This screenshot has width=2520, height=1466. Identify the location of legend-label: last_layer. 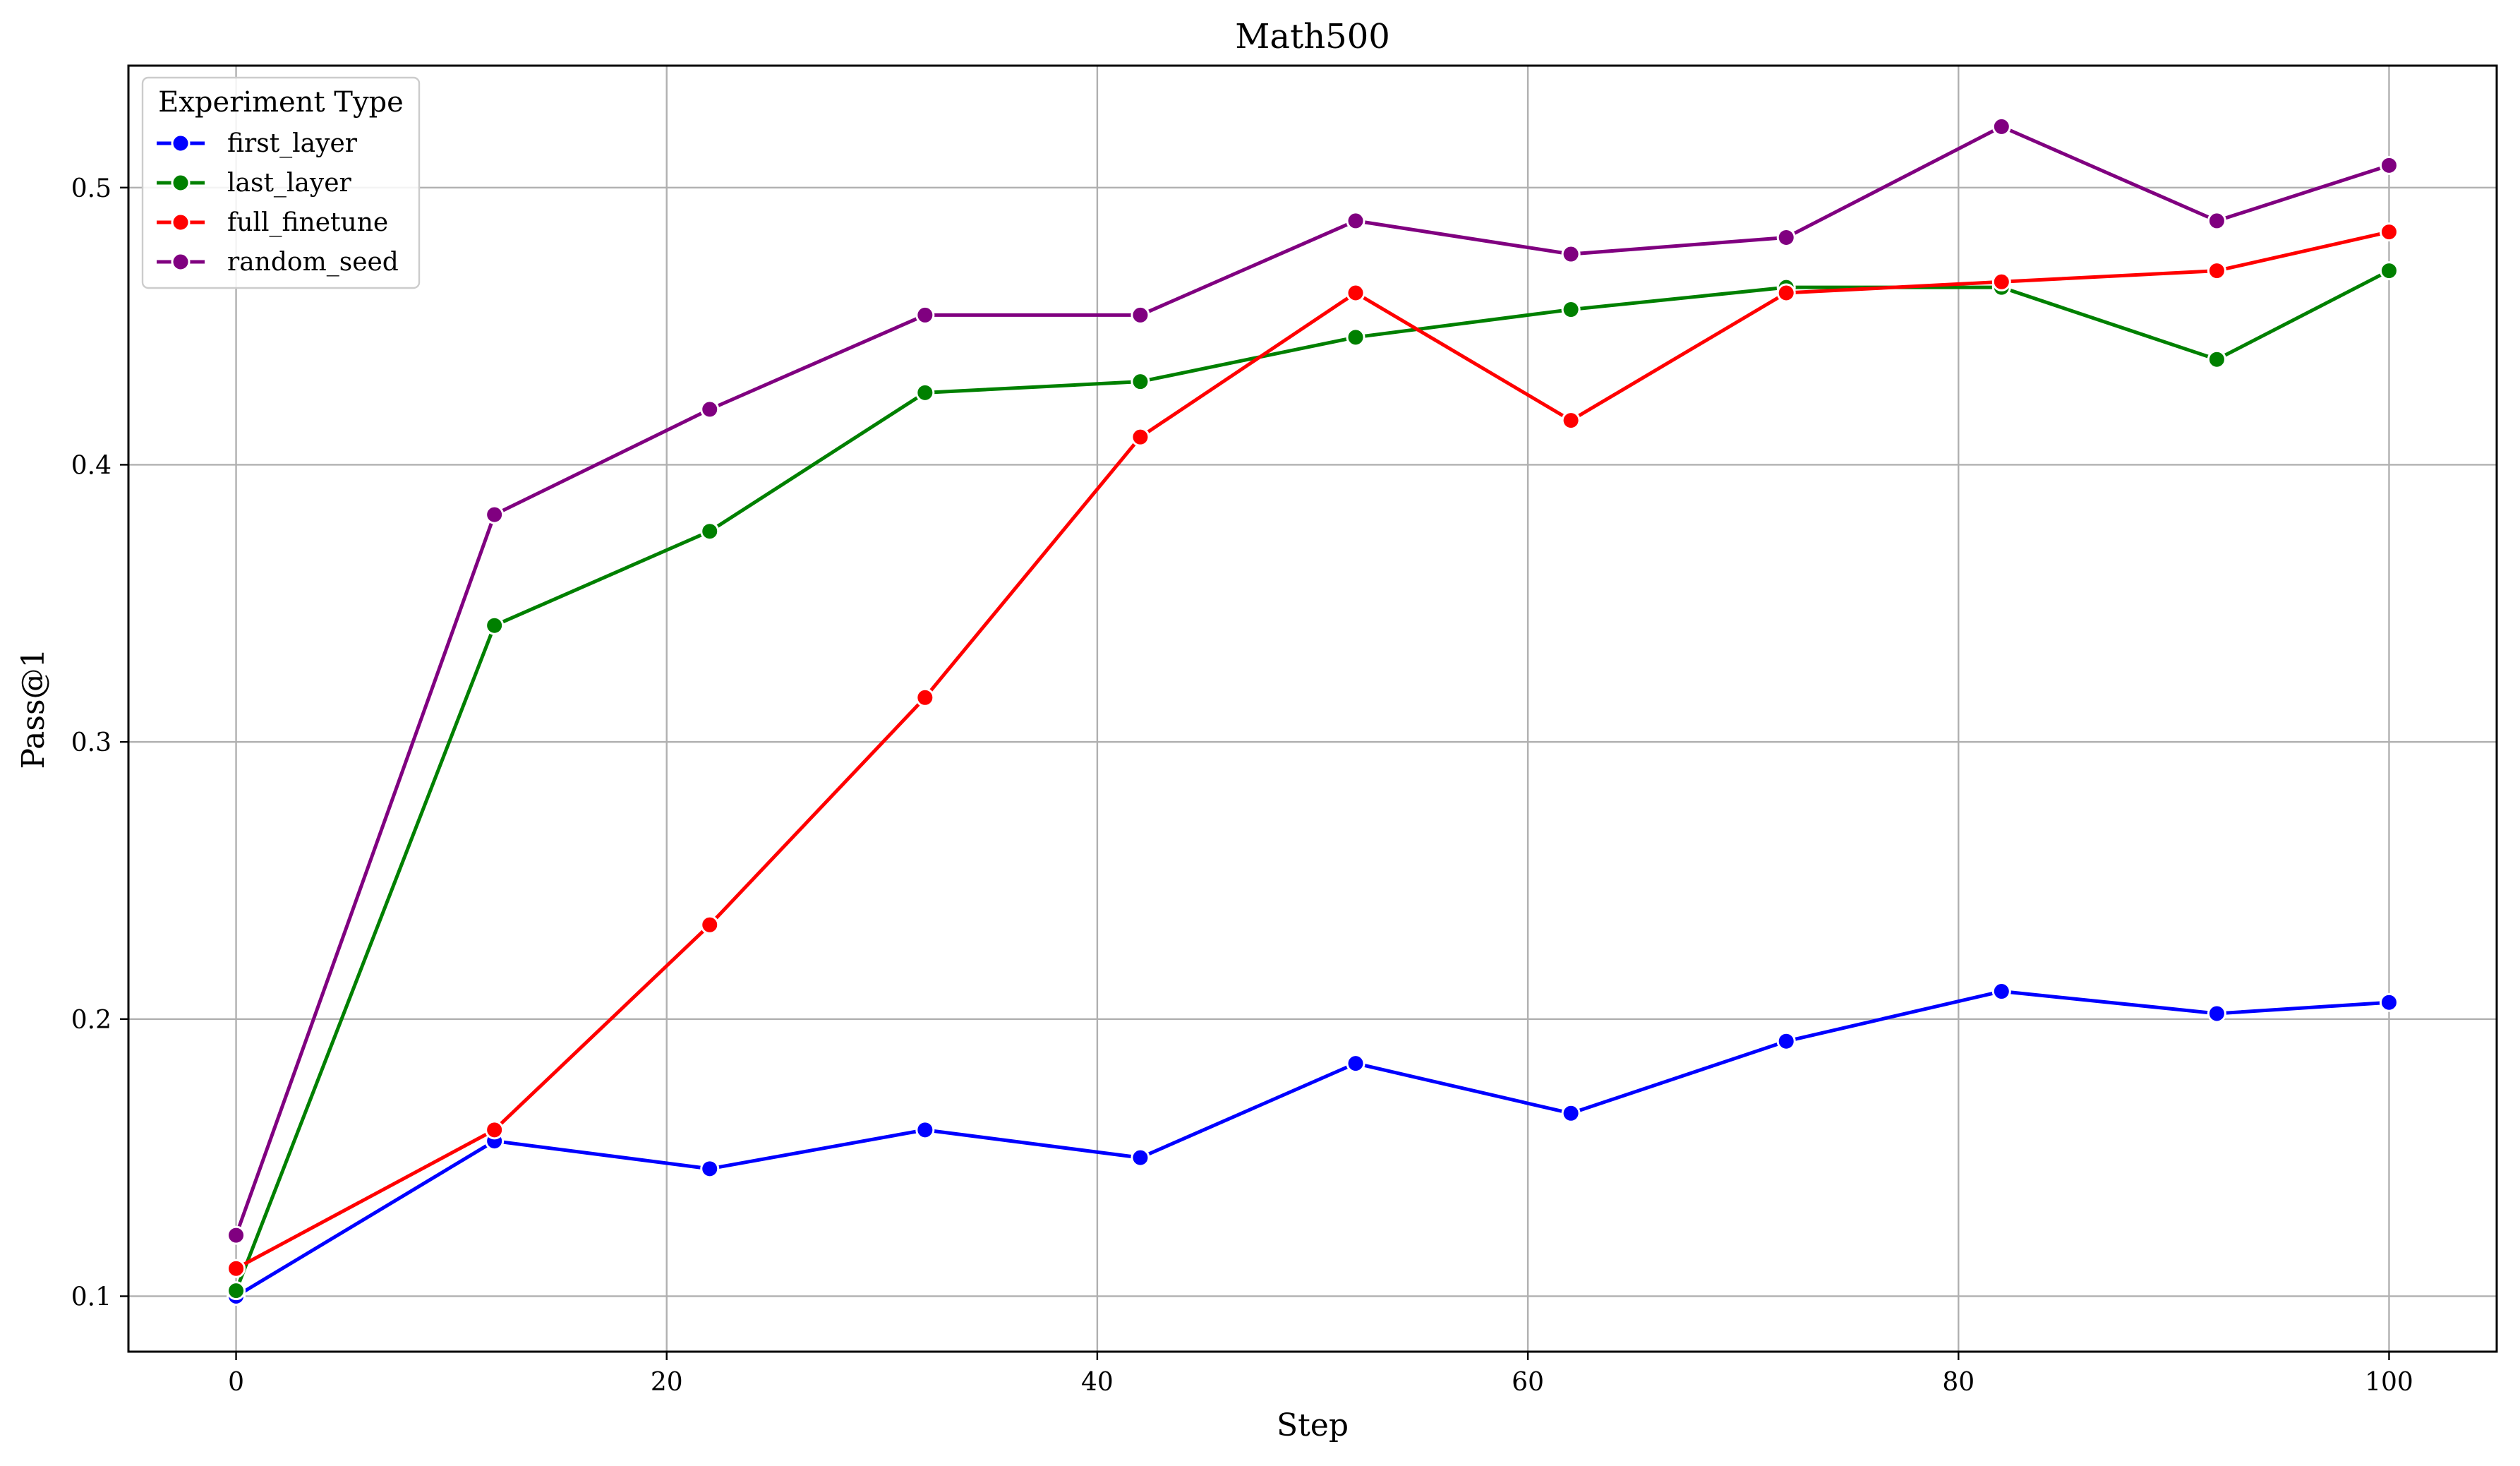
(289, 183).